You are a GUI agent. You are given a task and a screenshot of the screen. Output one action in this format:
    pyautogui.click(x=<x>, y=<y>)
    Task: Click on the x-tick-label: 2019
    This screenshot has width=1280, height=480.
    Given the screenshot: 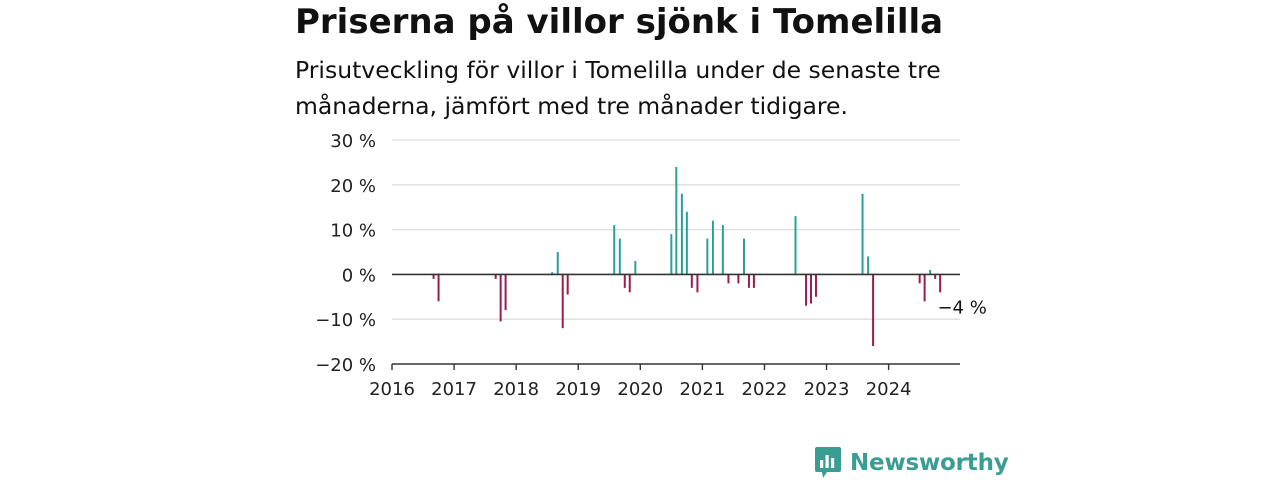 What is the action you would take?
    pyautogui.click(x=578, y=389)
    